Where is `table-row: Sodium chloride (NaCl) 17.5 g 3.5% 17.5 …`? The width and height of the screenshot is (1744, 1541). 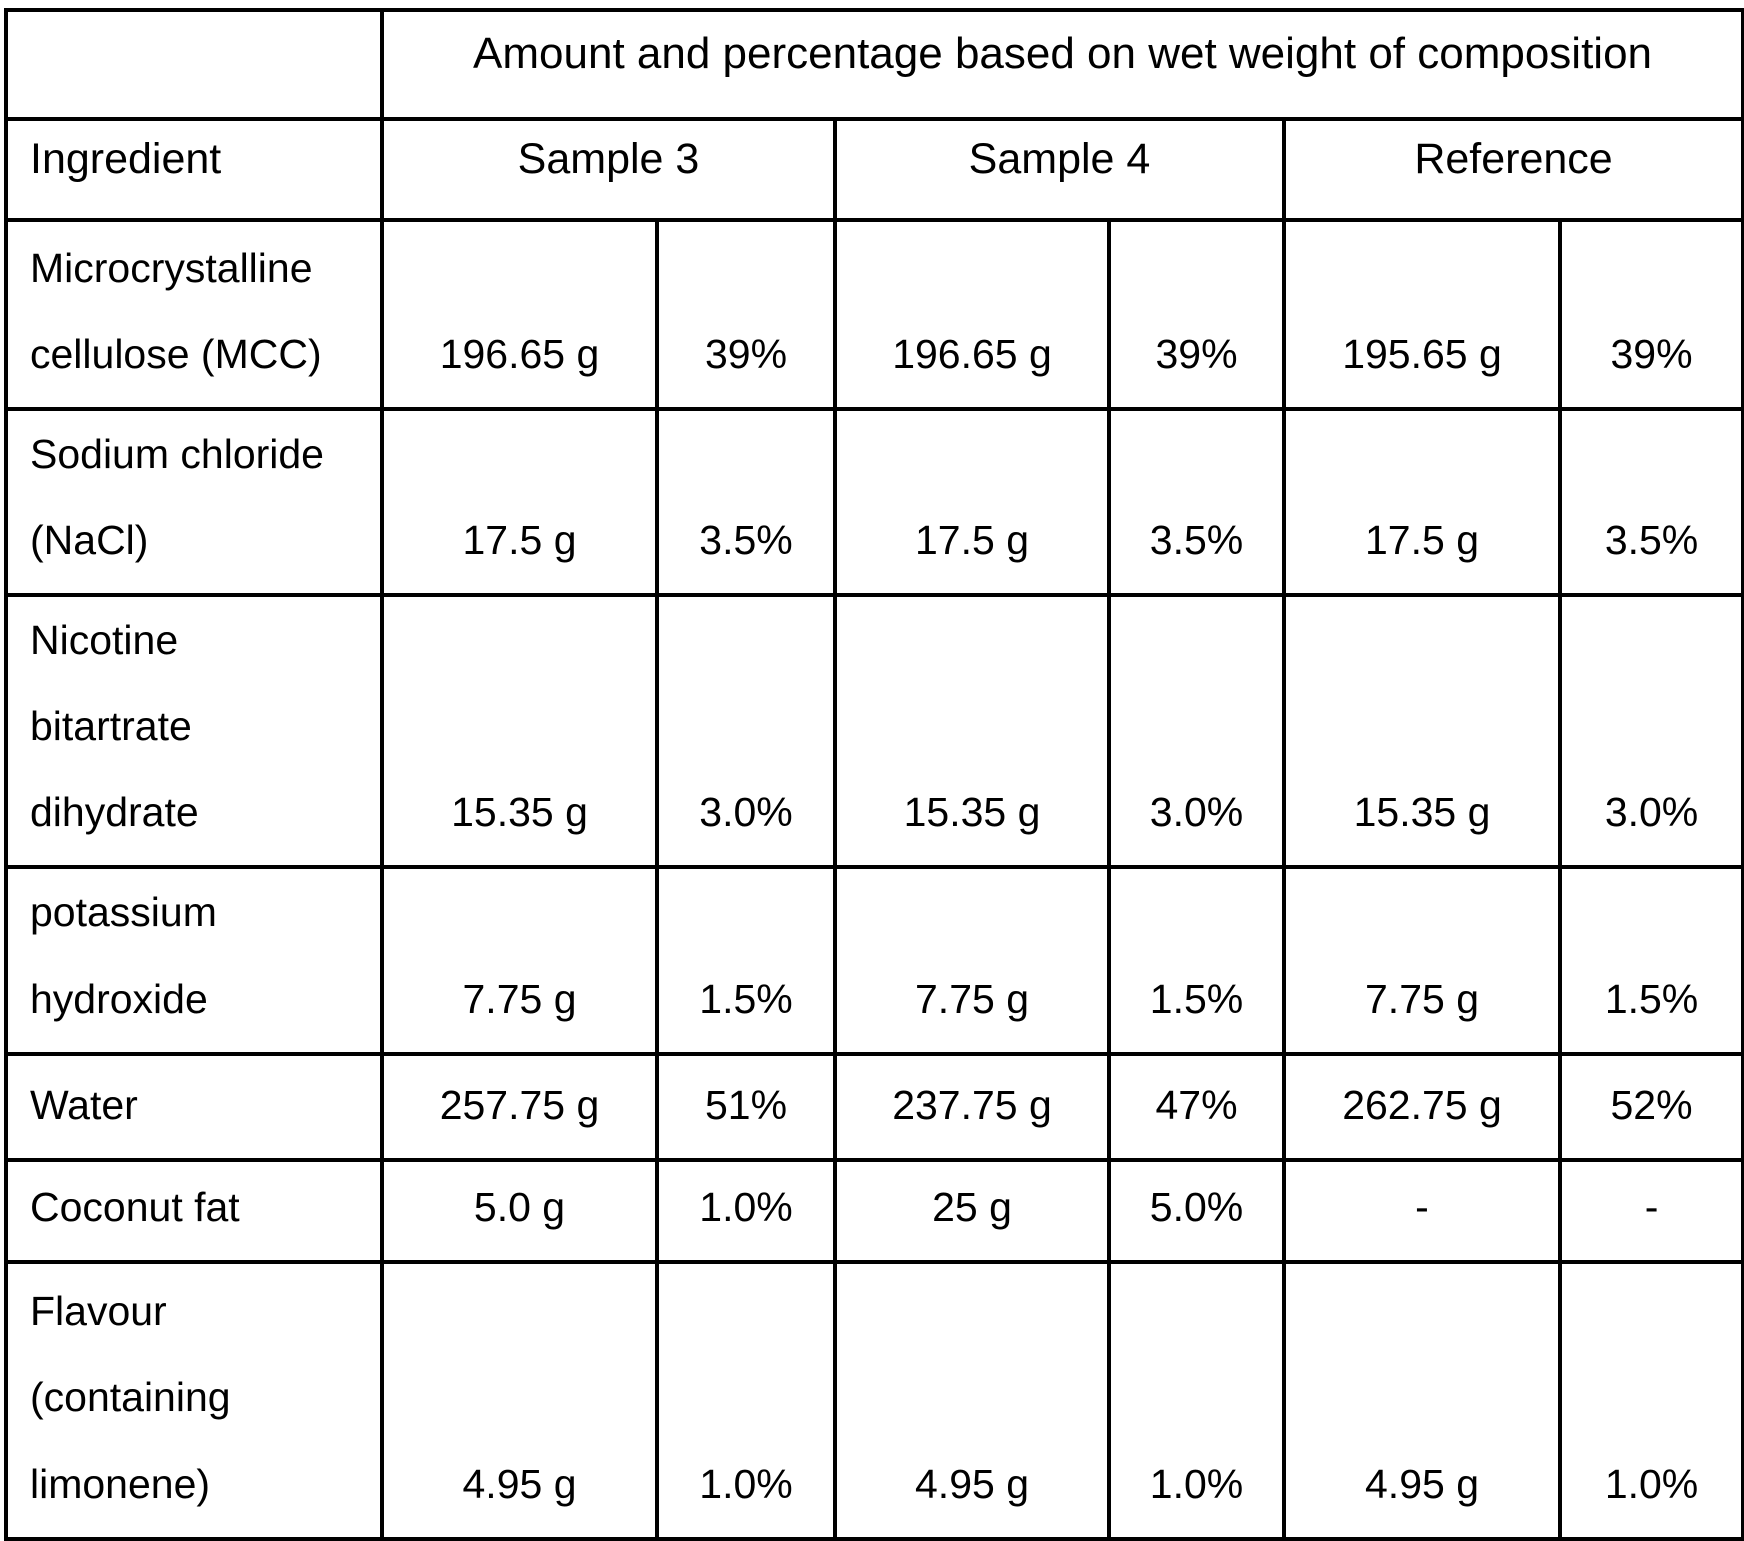 table-row: Sodium chloride (NaCl) 17.5 g 3.5% 17.5 … is located at coordinates (874, 502).